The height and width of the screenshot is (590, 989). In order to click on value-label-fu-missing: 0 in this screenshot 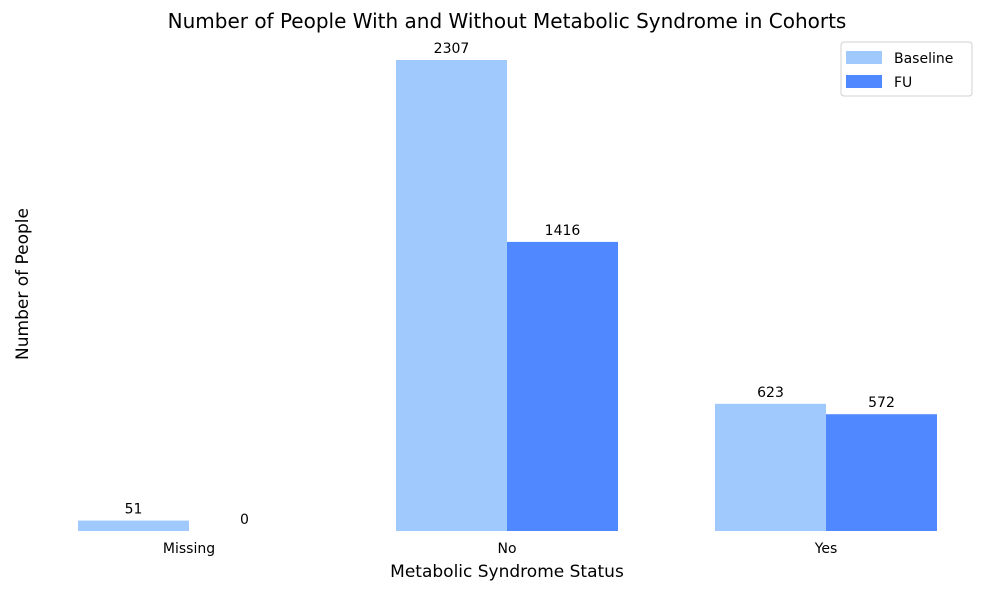, I will do `click(244, 520)`.